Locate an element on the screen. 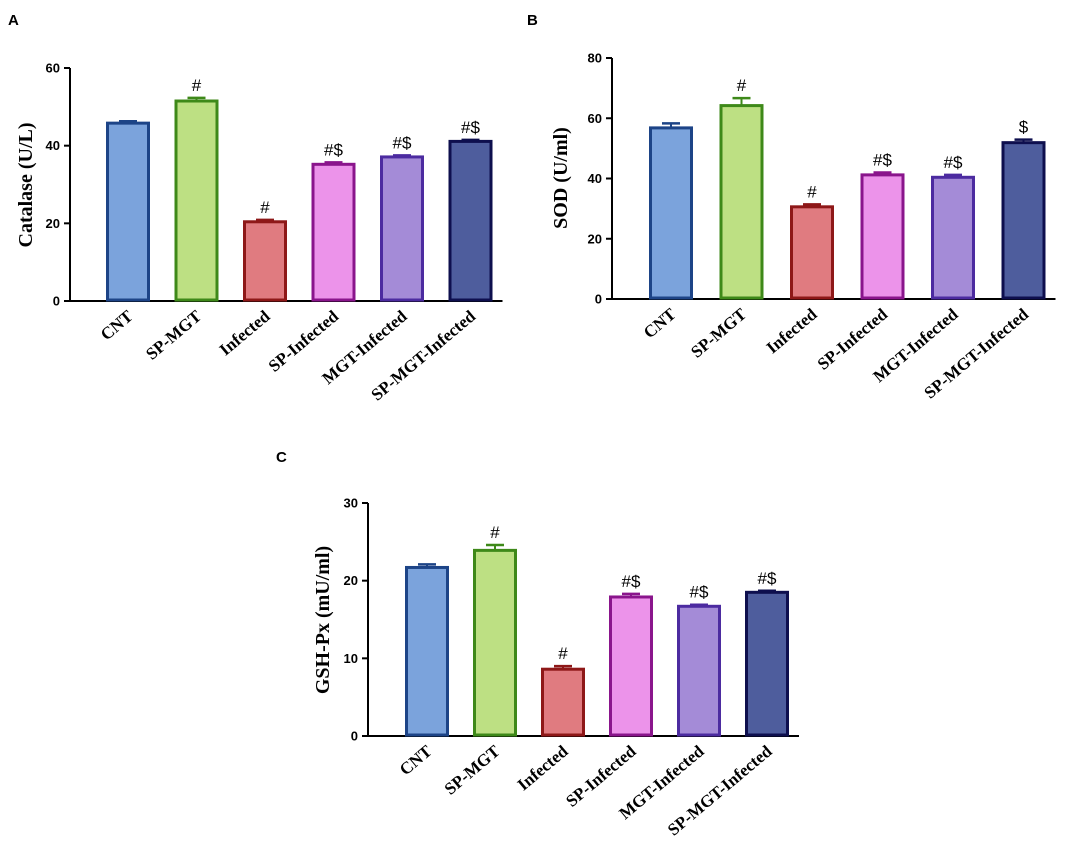 The width and height of the screenshot is (1084, 868). y-axis-label: GSH-Px (mU/ml) is located at coordinates (323, 620).